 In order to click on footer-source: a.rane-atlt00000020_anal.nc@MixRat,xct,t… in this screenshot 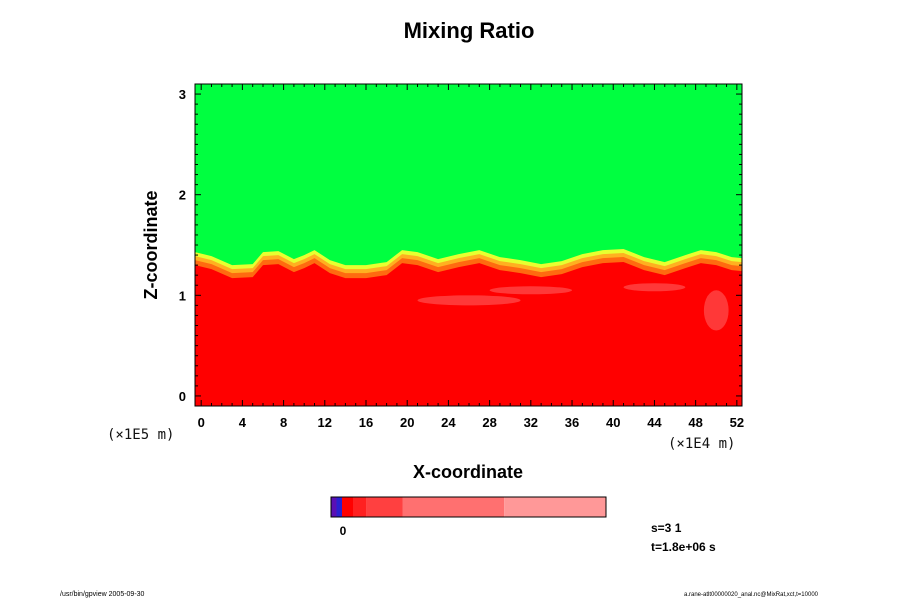, I will do `click(751, 595)`.